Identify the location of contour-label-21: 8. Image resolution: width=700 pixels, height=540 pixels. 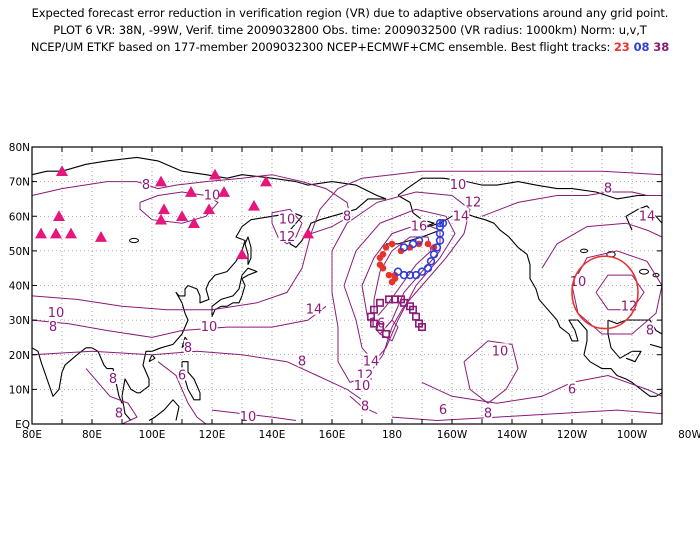
(53, 327).